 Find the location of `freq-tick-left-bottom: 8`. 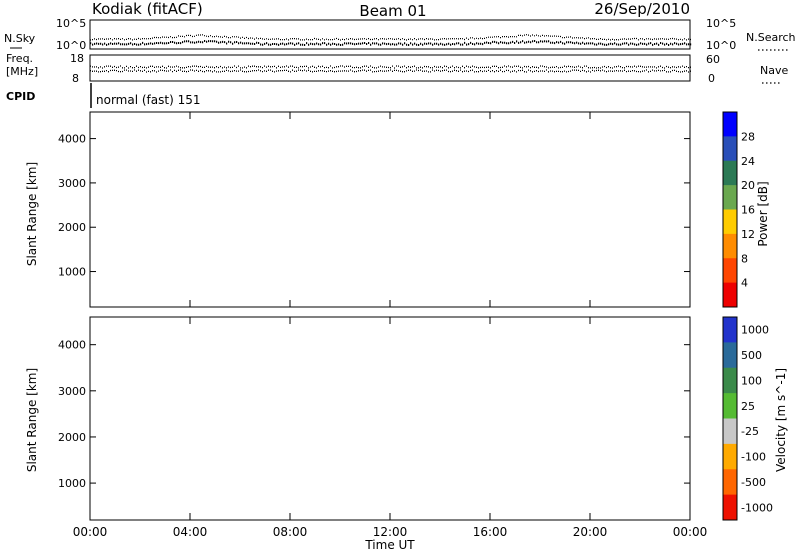

freq-tick-left-bottom: 8 is located at coordinates (75, 78).